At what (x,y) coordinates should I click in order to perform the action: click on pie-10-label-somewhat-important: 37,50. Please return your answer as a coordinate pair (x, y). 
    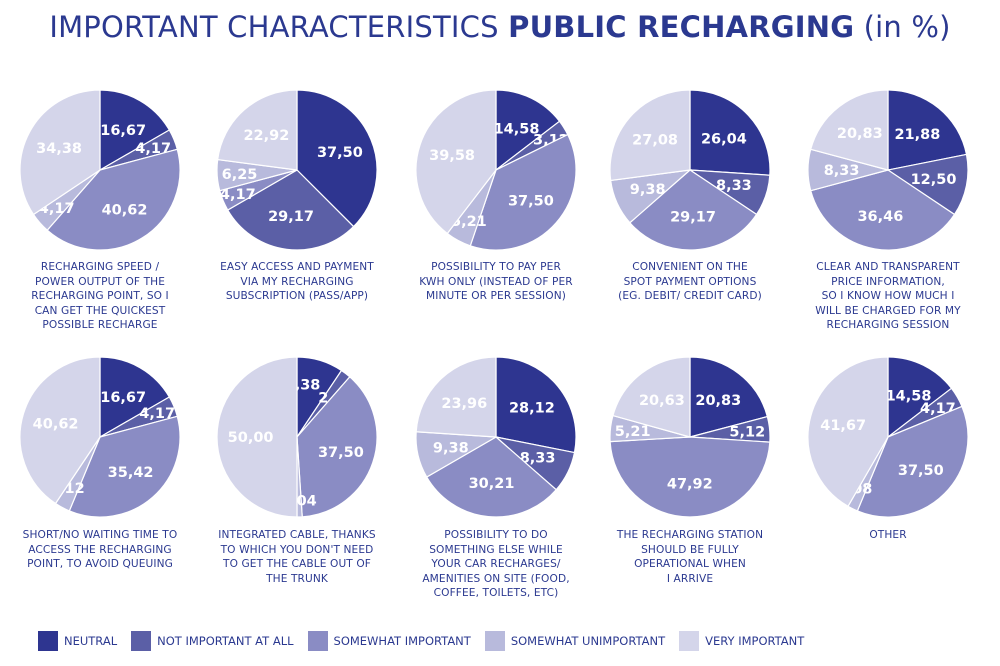
    Looking at the image, I should click on (921, 471).